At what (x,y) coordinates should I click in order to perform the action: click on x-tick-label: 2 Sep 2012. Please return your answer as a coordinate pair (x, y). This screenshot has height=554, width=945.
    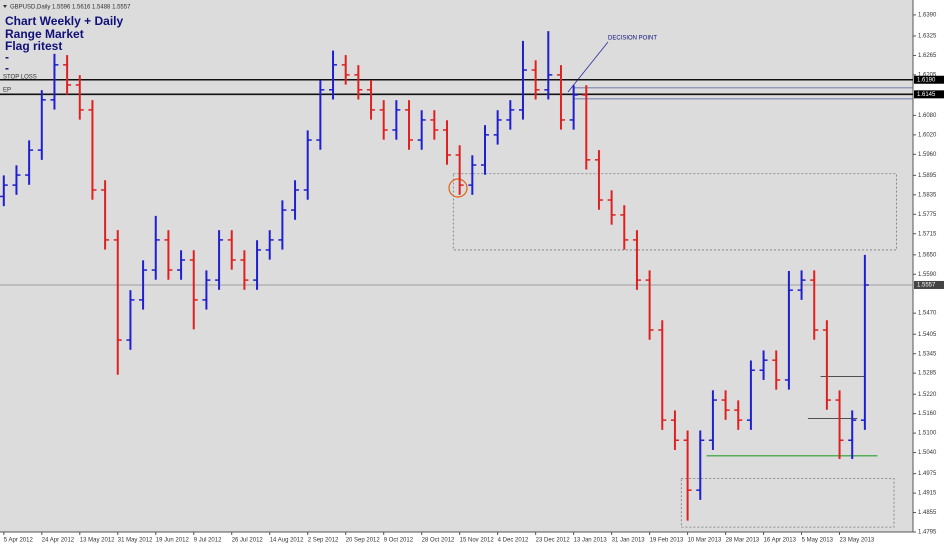
    Looking at the image, I should click on (323, 541).